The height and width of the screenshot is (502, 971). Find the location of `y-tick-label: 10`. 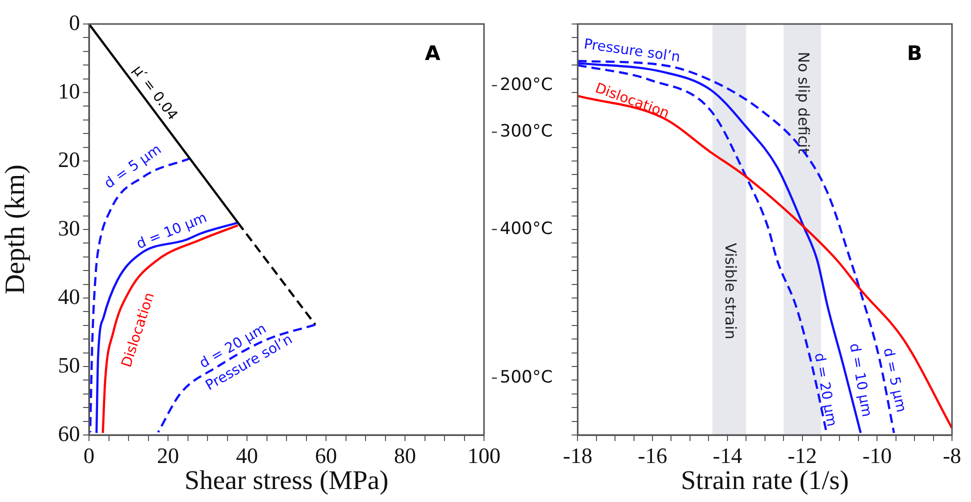

y-tick-label: 10 is located at coordinates (69, 91).